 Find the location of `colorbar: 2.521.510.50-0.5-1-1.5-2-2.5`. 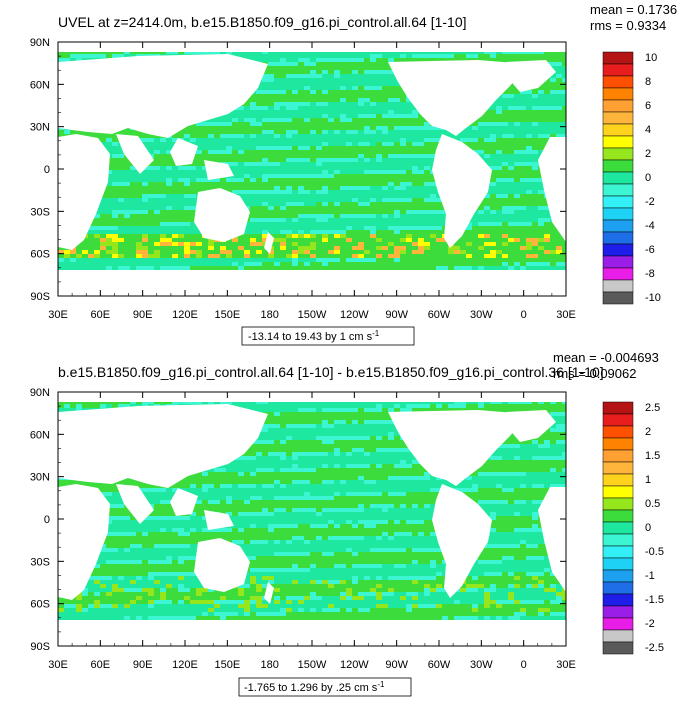

colorbar: 2.521.510.50-0.5-1-1.5-2-2.5 is located at coordinates (633, 528).